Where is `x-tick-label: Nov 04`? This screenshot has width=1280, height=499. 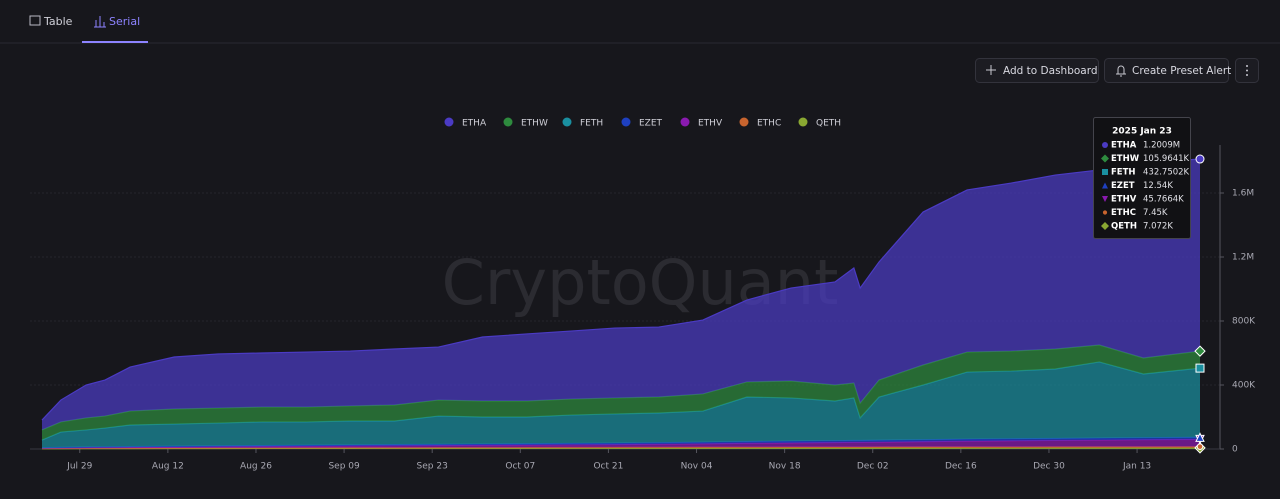 x-tick-label: Nov 04 is located at coordinates (697, 467).